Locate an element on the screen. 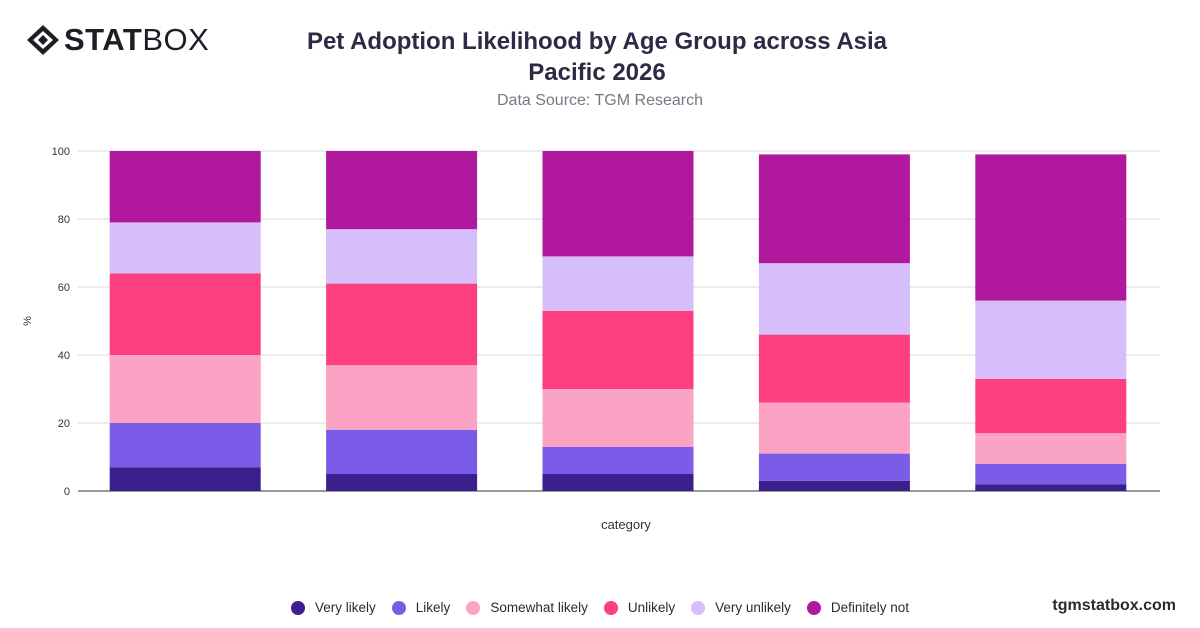  y-tick-label: 100 is located at coordinates (61, 152).